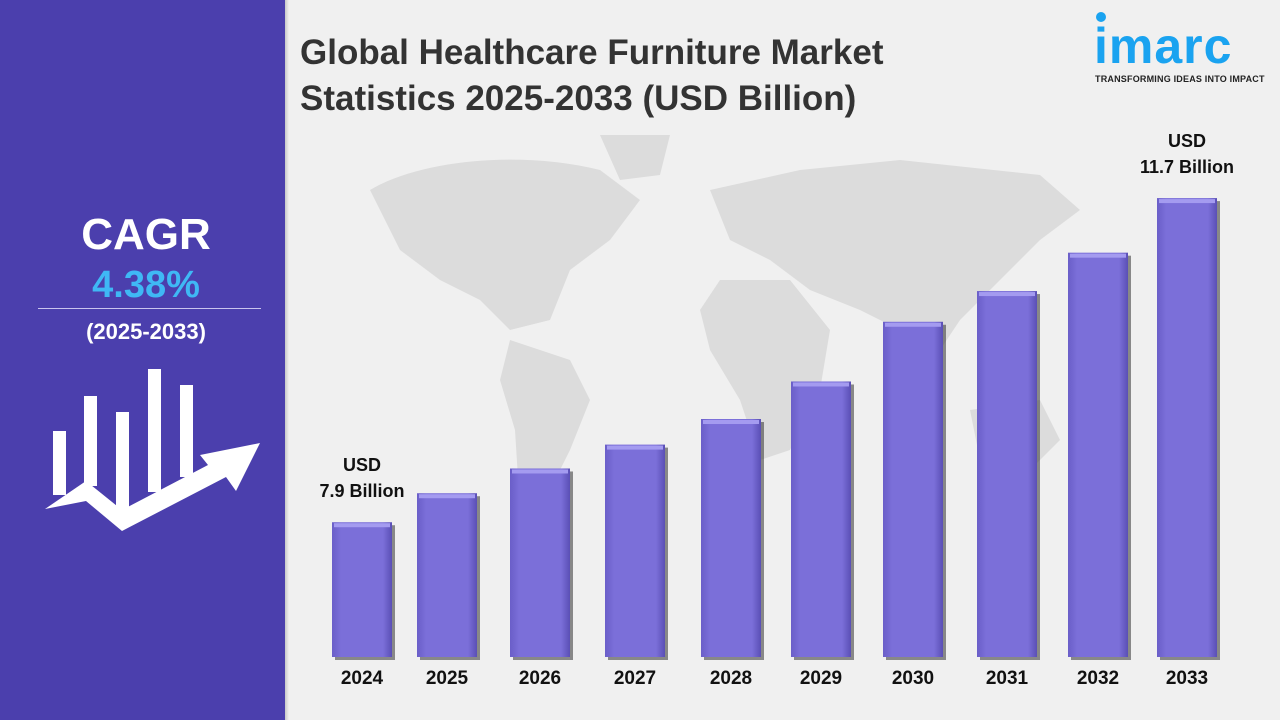 The height and width of the screenshot is (720, 1280). What do you see at coordinates (1098, 455) in the screenshot?
I see `bar-2032` at bounding box center [1098, 455].